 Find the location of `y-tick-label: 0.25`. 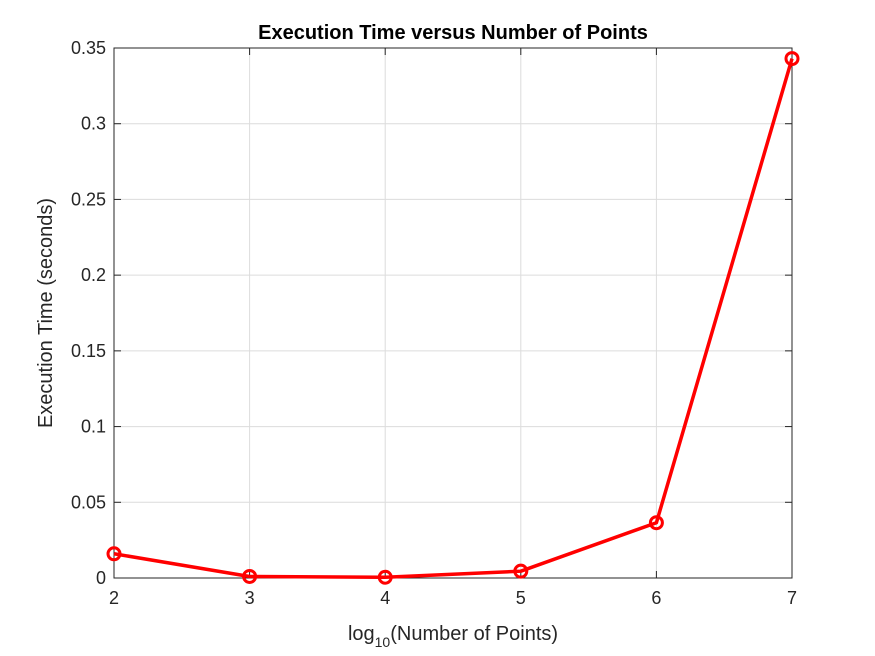

y-tick-label: 0.25 is located at coordinates (88, 199).